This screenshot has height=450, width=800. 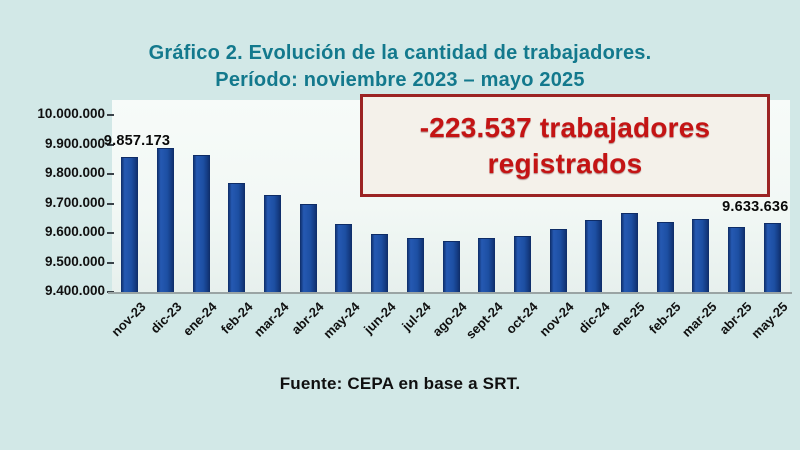 What do you see at coordinates (71, 113) in the screenshot?
I see `y-axis-tick-label: 10.000.000` at bounding box center [71, 113].